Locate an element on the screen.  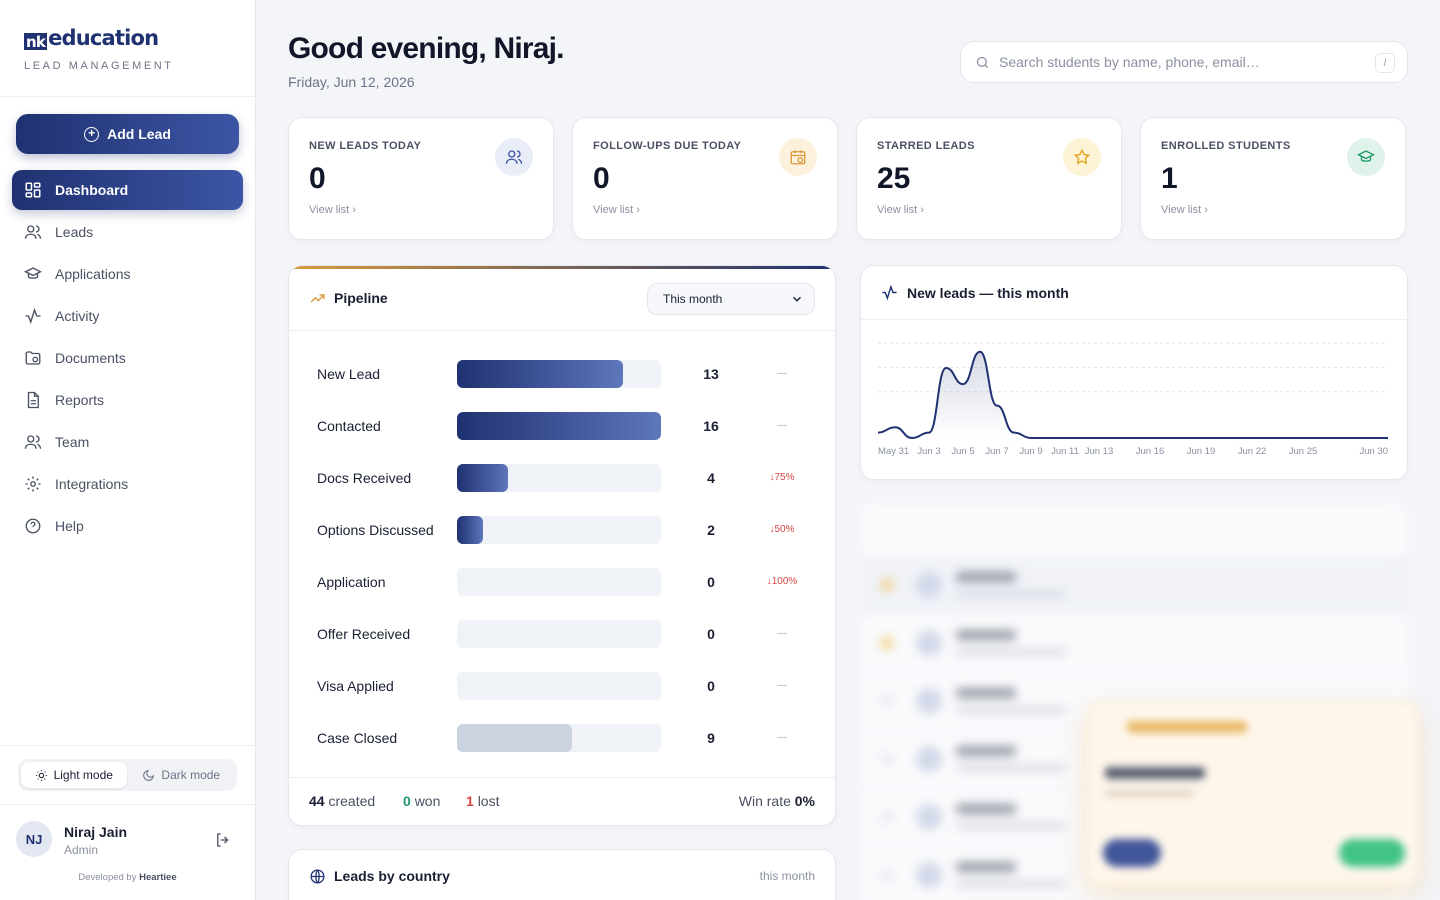
team-icon is located at coordinates (33, 442).